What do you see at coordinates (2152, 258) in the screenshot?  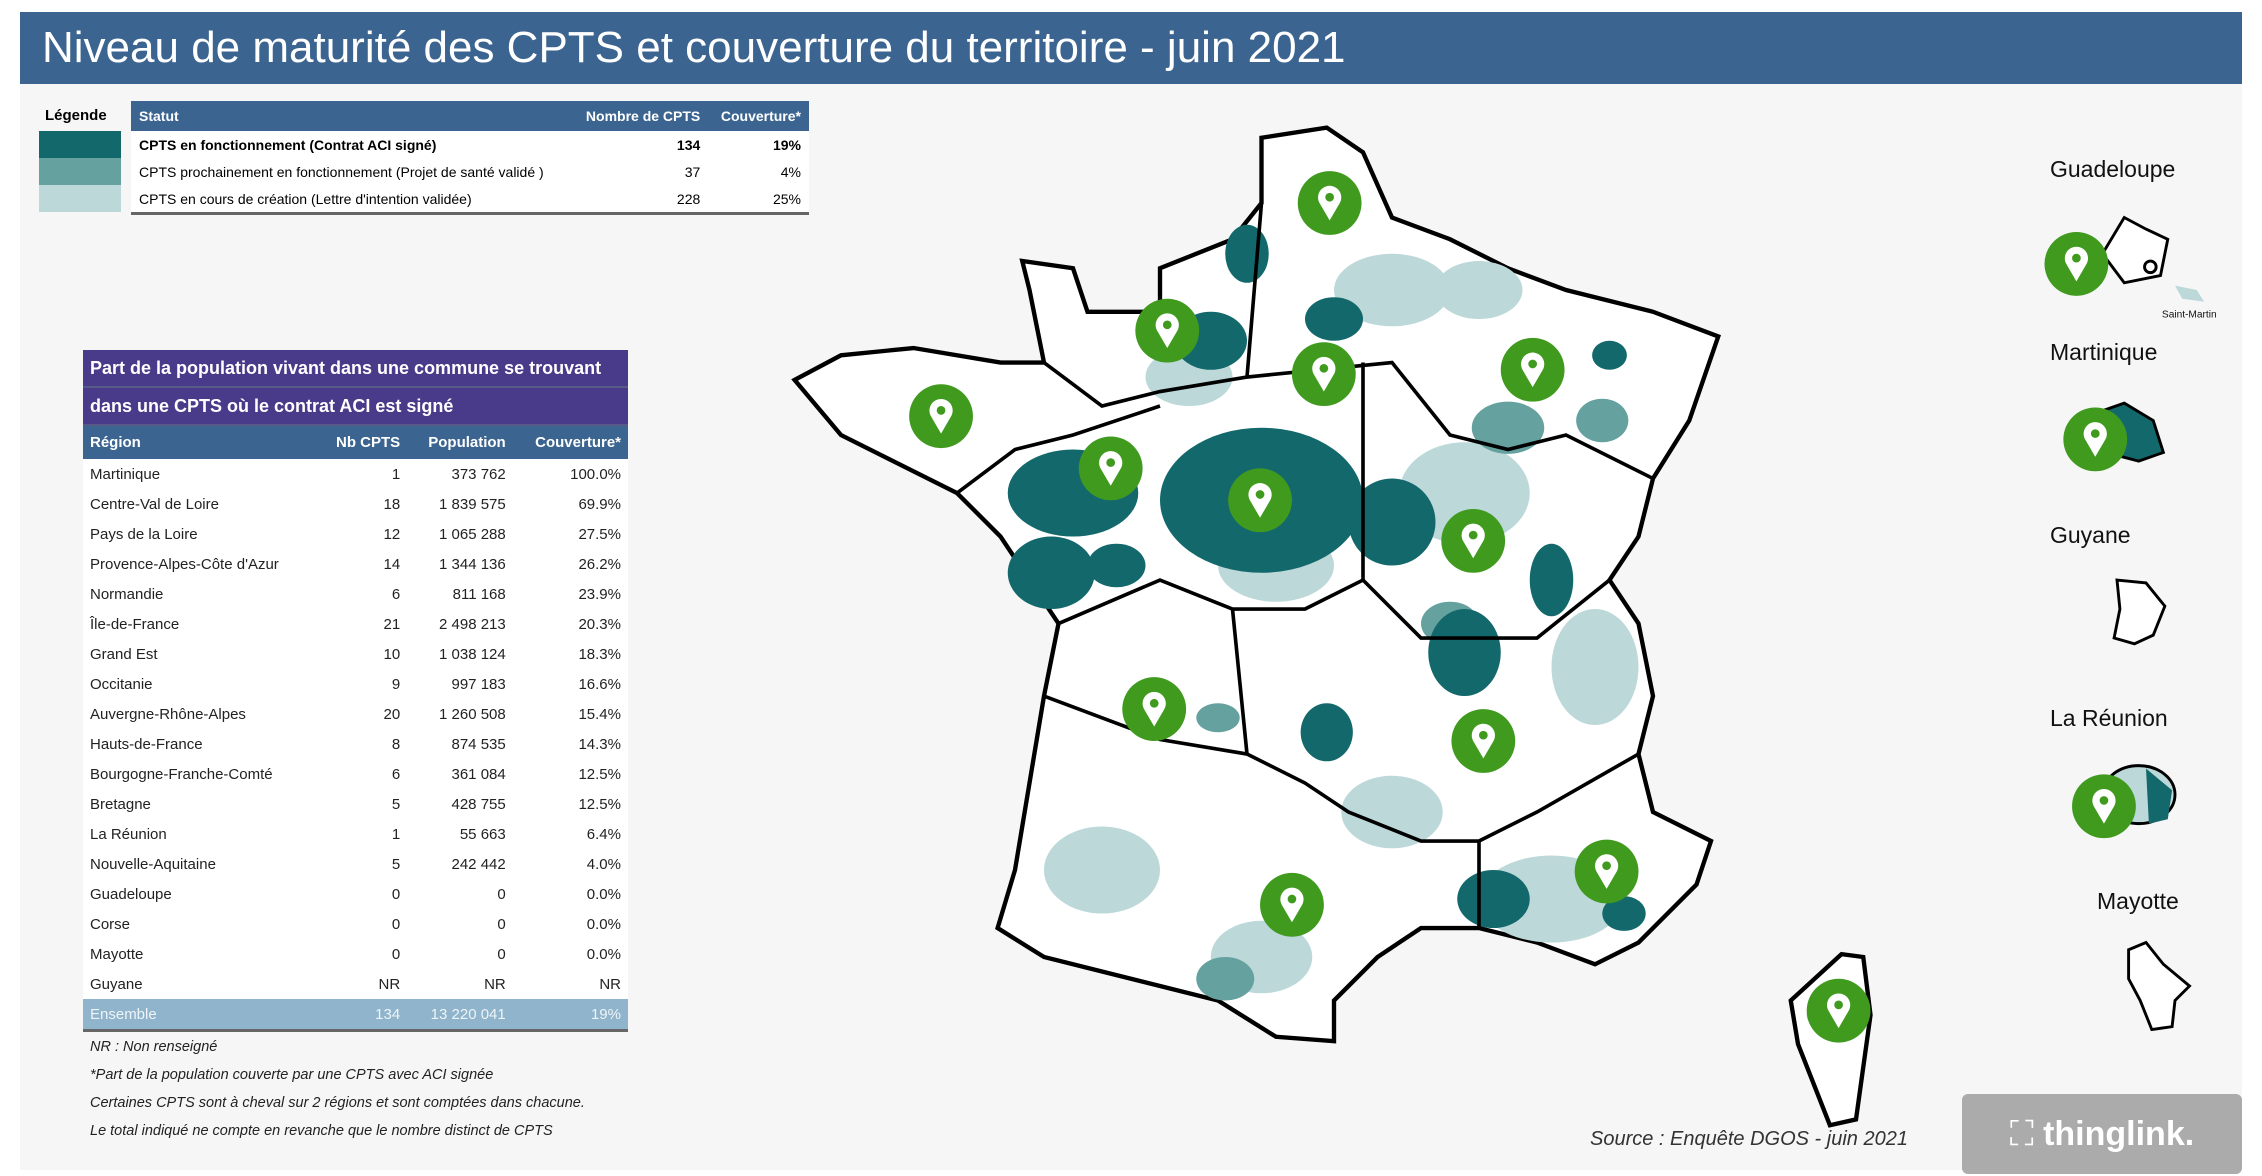 I see `guadeloupe-map` at bounding box center [2152, 258].